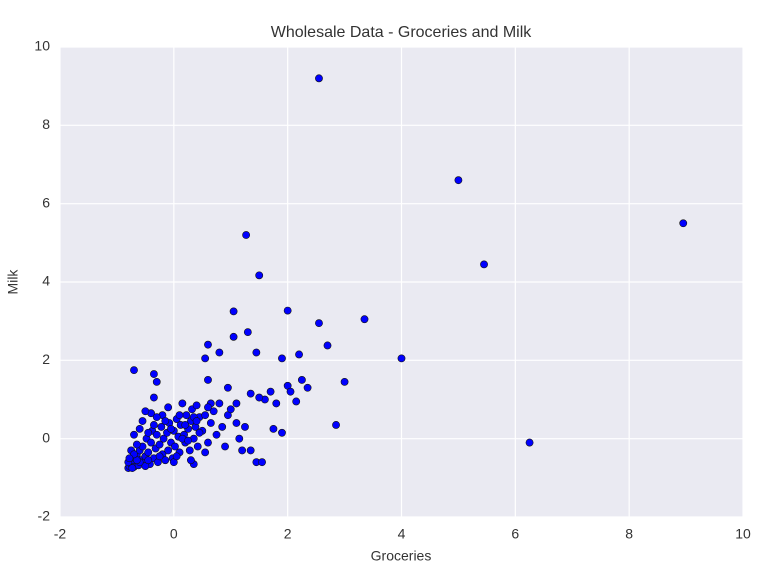 The width and height of the screenshot is (768, 580). What do you see at coordinates (401, 556) in the screenshot?
I see `x-axis-label: Groceries` at bounding box center [401, 556].